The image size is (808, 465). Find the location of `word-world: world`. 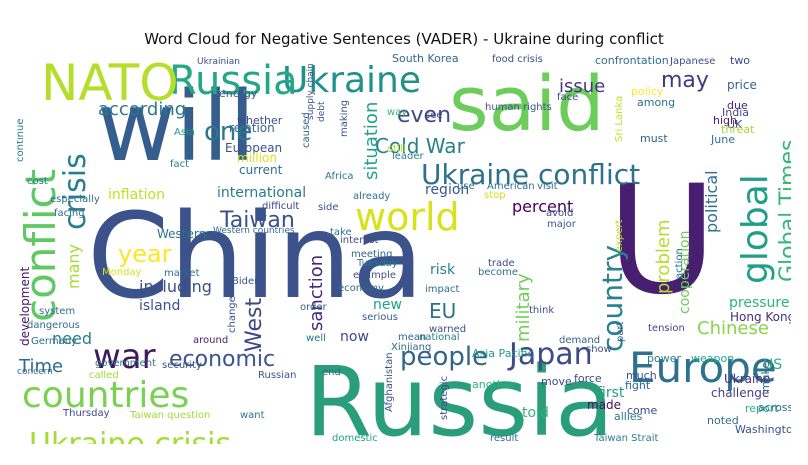

word-world: world is located at coordinates (407, 217).